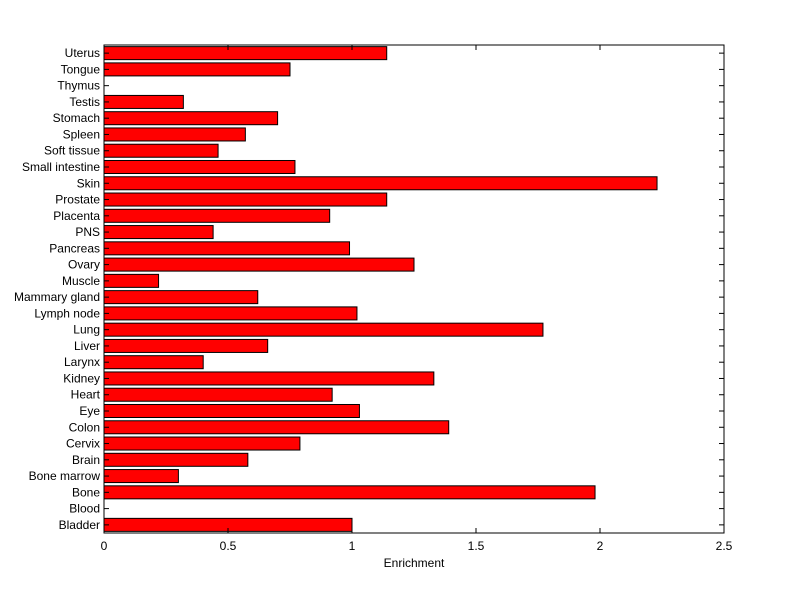 The width and height of the screenshot is (800, 599). What do you see at coordinates (259, 264) in the screenshot?
I see `bar-ovary` at bounding box center [259, 264].